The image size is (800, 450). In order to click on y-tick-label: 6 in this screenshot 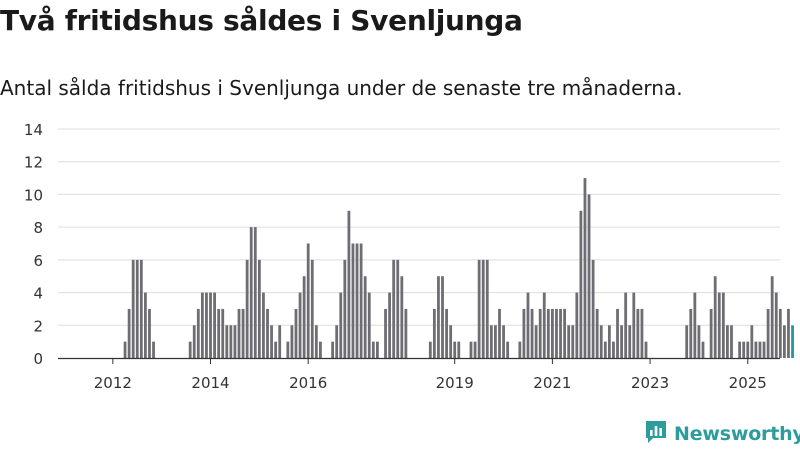, I will do `click(38, 261)`.